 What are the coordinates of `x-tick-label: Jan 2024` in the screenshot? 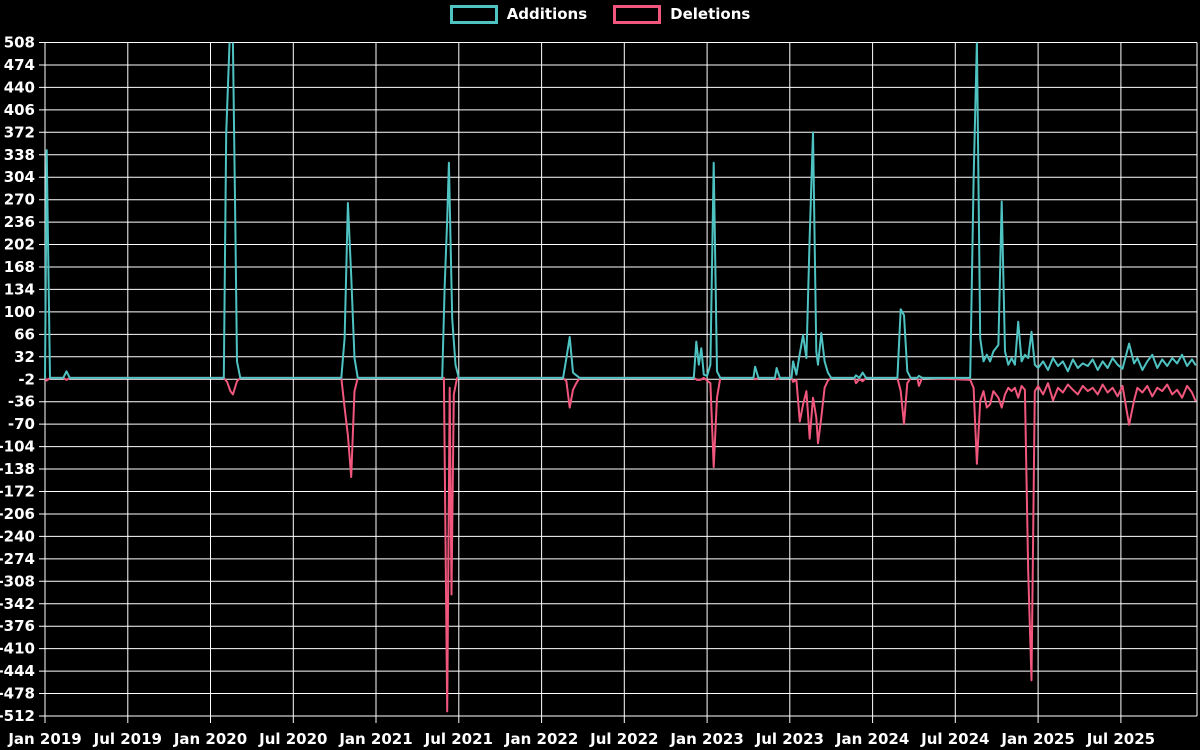 It's located at (872, 739).